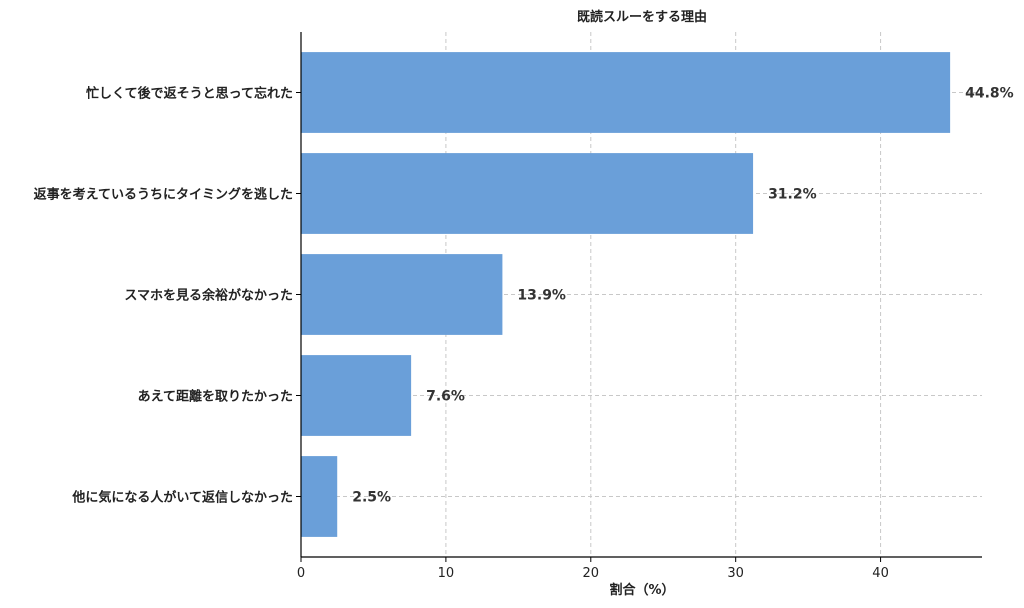 Image resolution: width=1024 pixels, height=608 pixels. I want to click on category-label-0: 忙しくて後で返そうと思って忘れた, so click(189, 94).